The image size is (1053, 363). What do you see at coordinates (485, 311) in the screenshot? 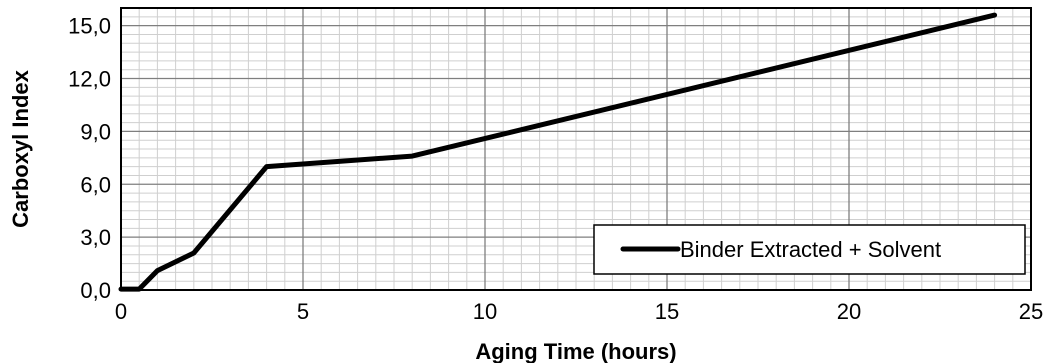
I see `x-tick-label: 10` at bounding box center [485, 311].